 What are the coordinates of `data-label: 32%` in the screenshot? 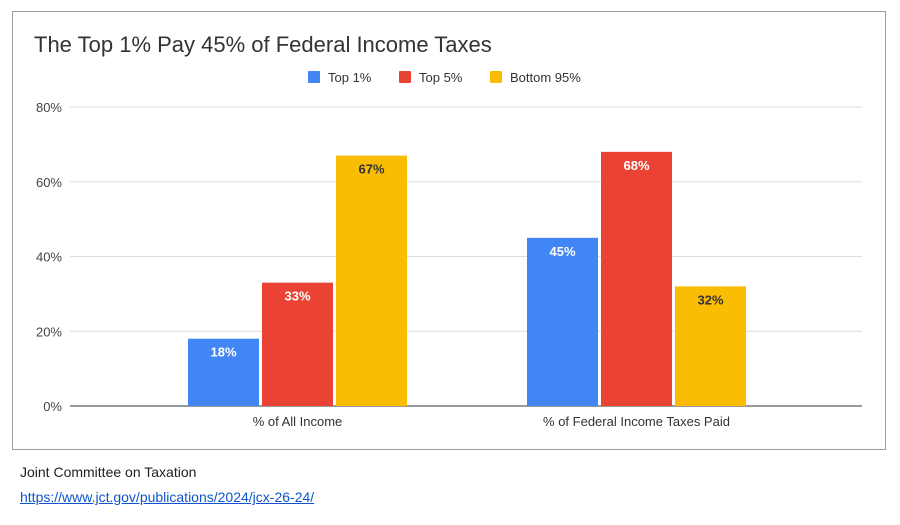 It's located at (710, 299).